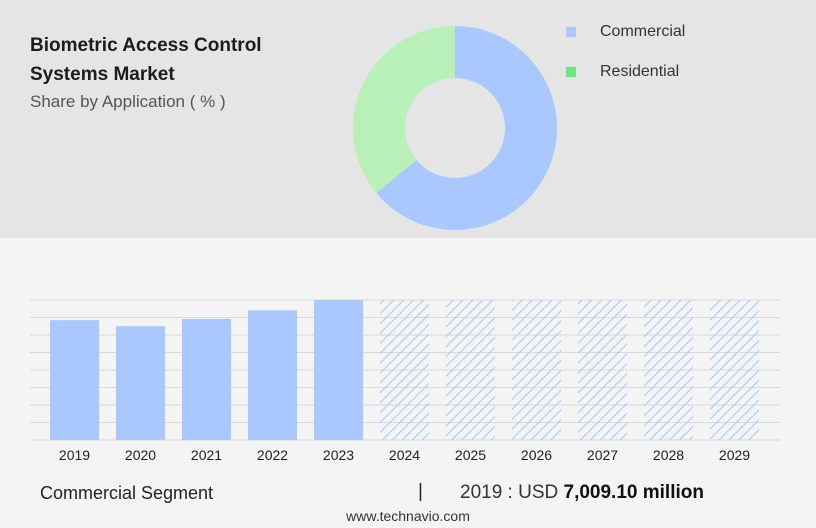  What do you see at coordinates (146, 60) in the screenshot?
I see `chart-title: Biometric Access Control Systems Market` at bounding box center [146, 60].